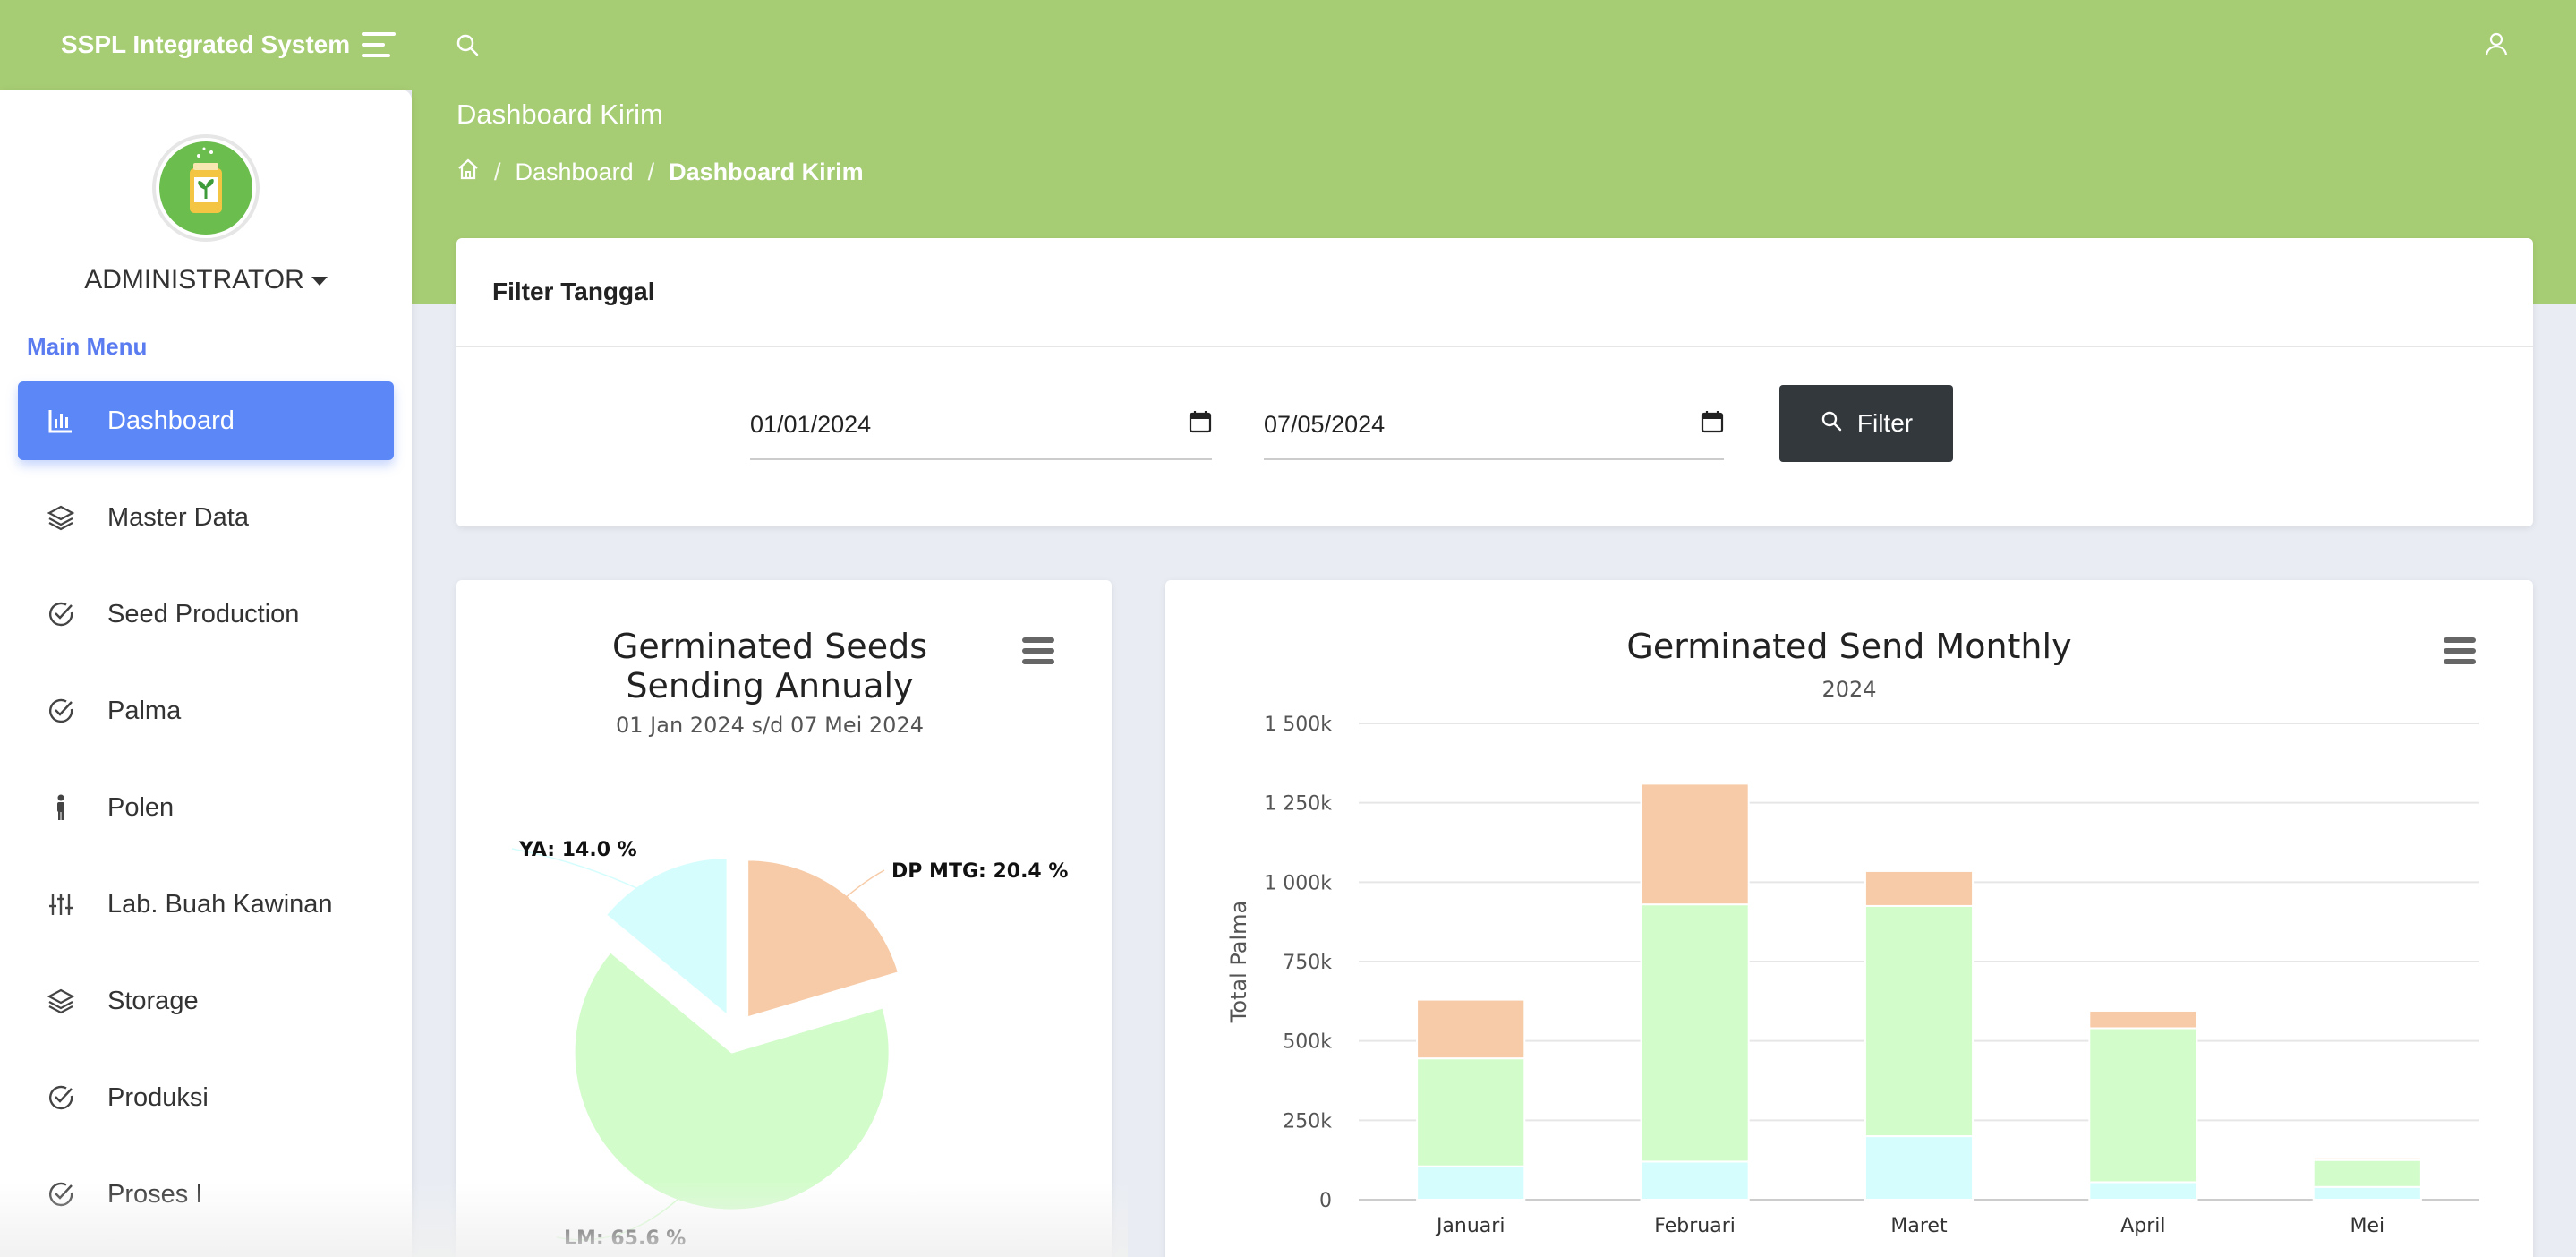 This screenshot has height=1257, width=2576. I want to click on x-tick-label: Februari, so click(1695, 1226).